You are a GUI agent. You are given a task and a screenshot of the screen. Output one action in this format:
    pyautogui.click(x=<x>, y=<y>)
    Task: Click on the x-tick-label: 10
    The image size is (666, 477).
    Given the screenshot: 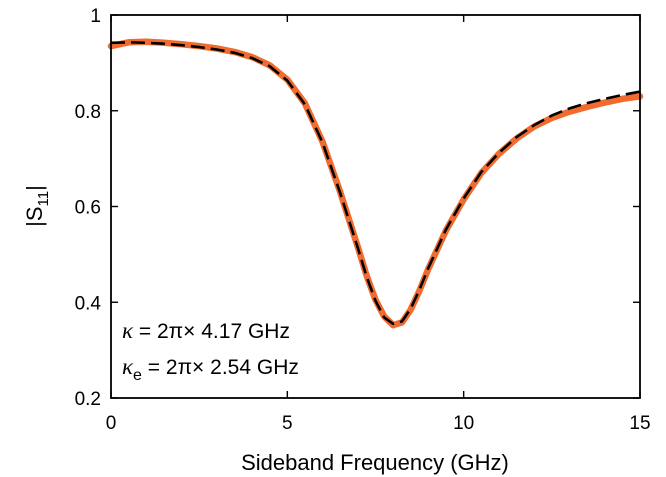 What is the action you would take?
    pyautogui.click(x=463, y=423)
    